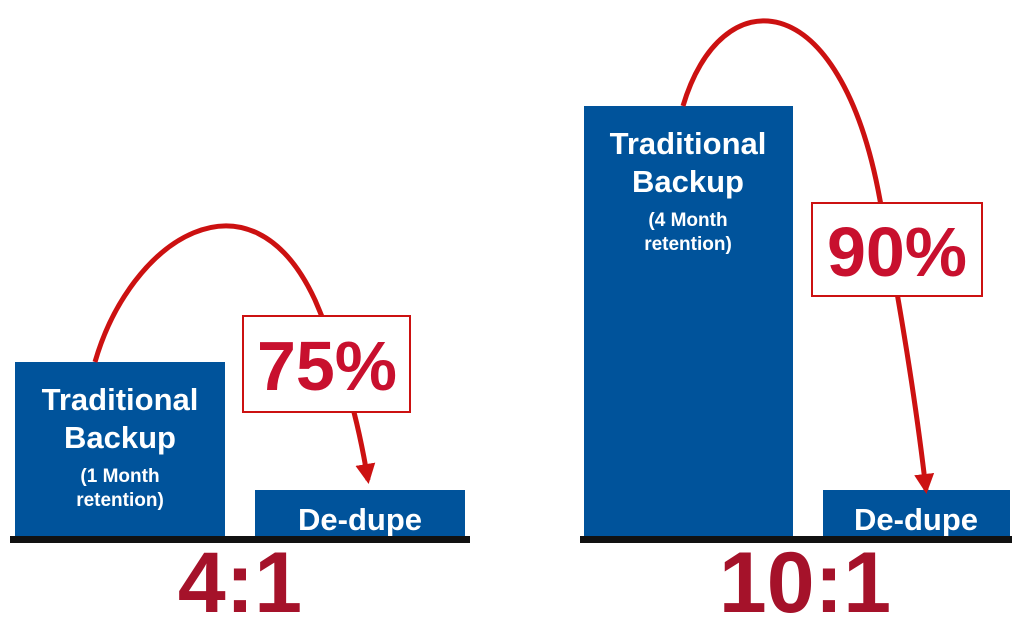 The height and width of the screenshot is (618, 1019). Describe the element at coordinates (119, 476) in the screenshot. I see `bar-subtitle: (1 Month` at that location.